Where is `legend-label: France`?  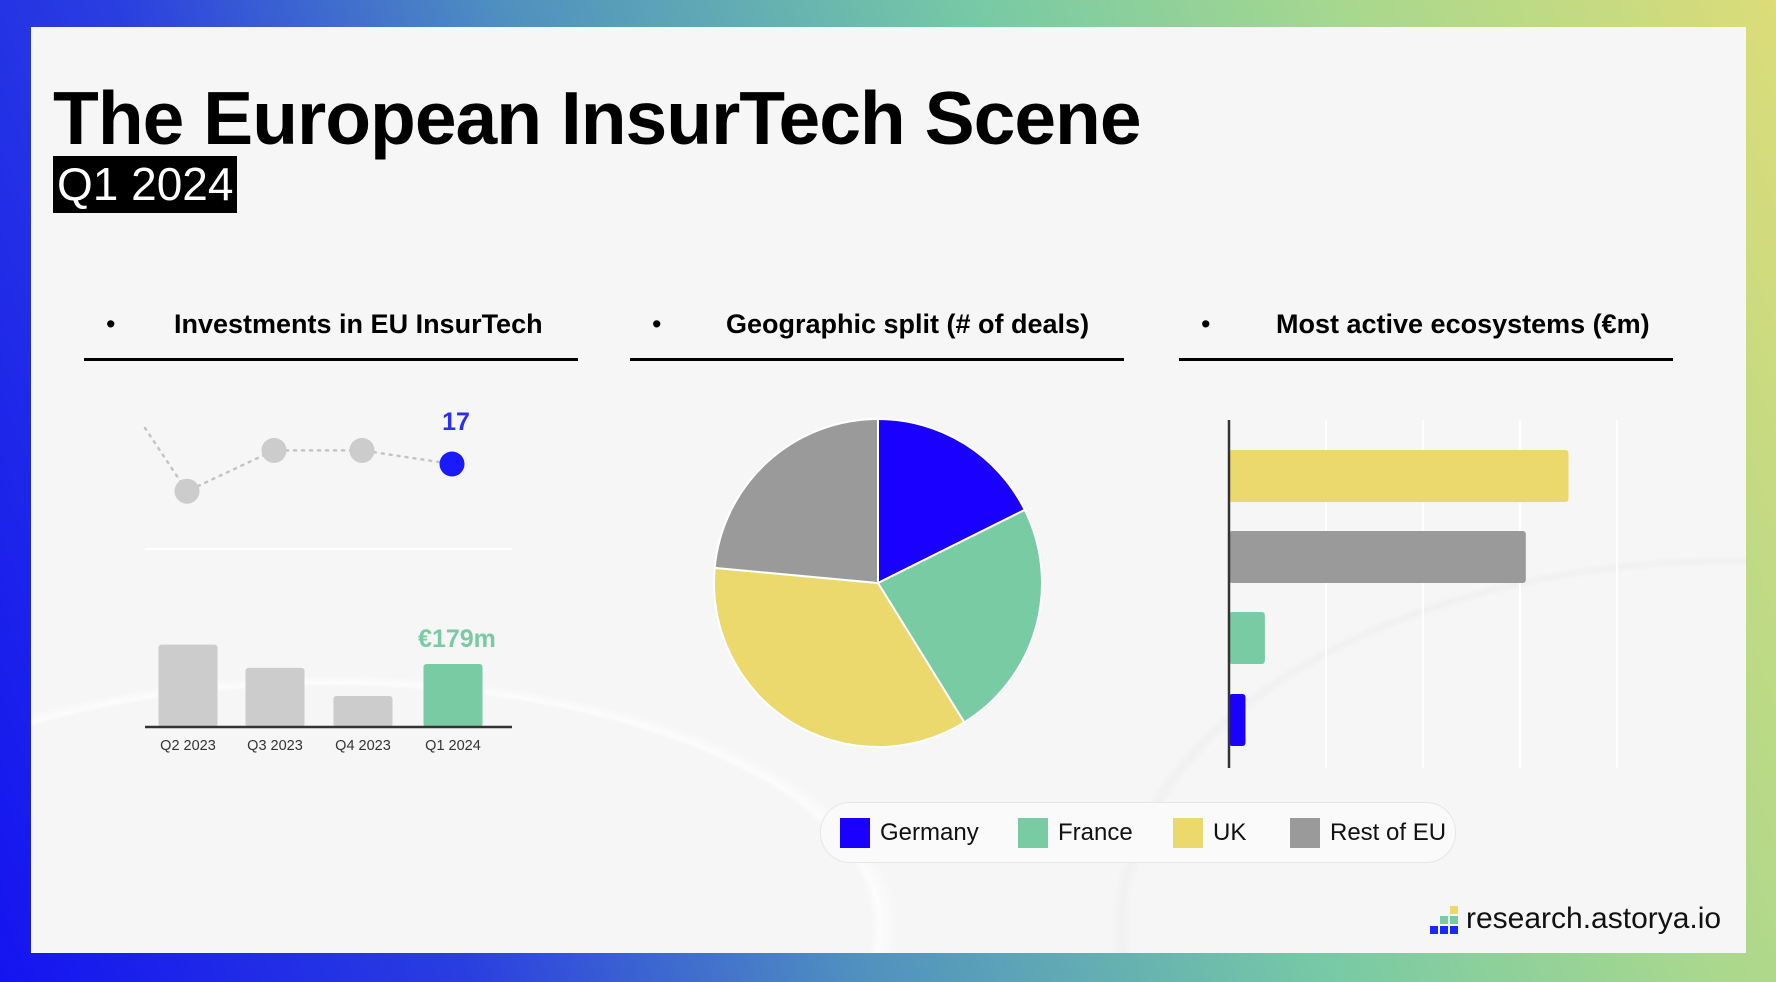
legend-label: France is located at coordinates (1095, 832).